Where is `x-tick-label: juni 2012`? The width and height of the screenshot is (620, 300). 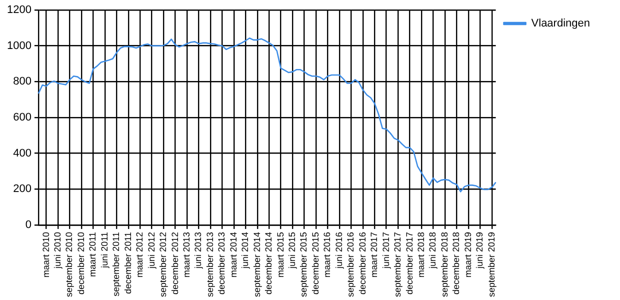 x-tick-label: juni 2012 is located at coordinates (151, 251).